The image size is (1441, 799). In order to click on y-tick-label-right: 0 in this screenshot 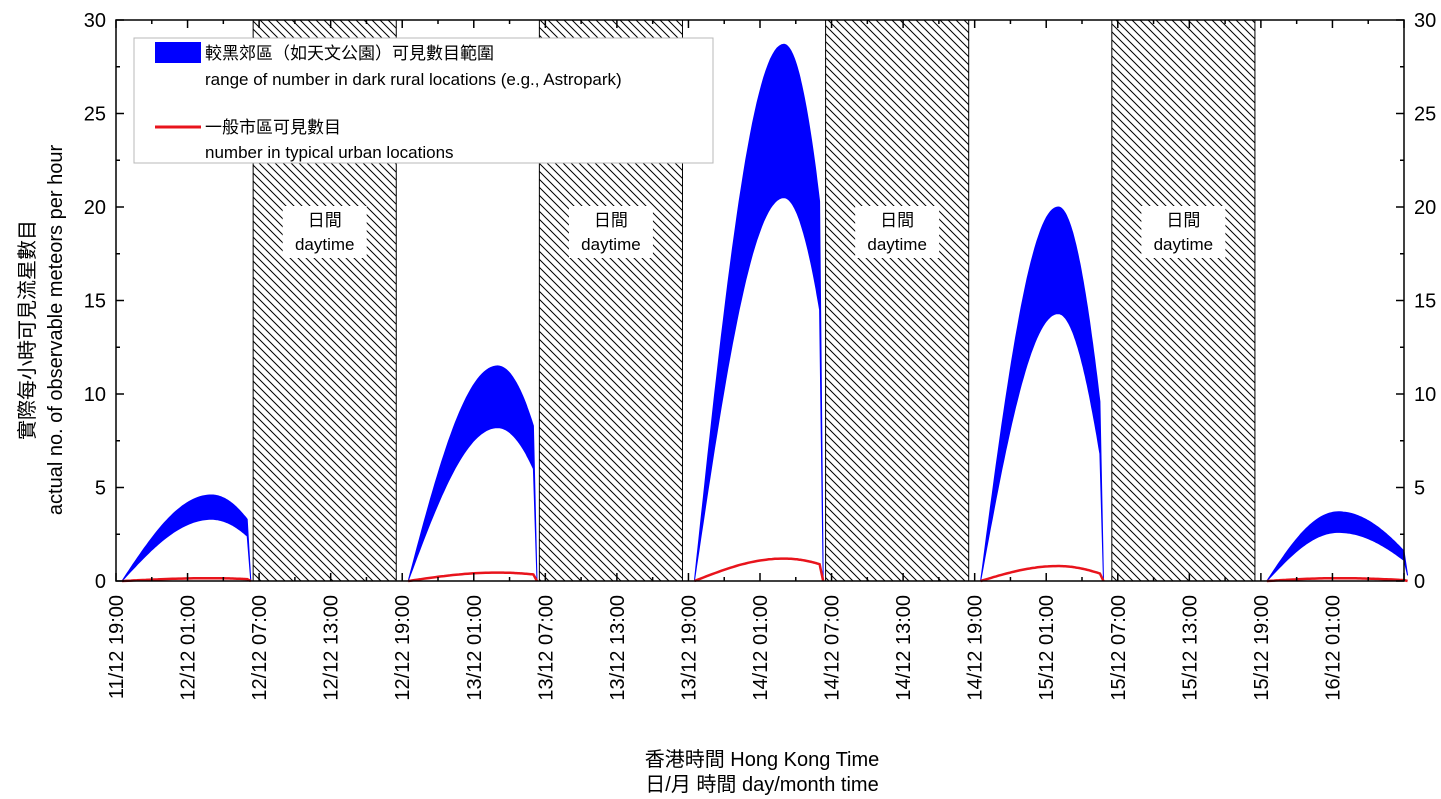, I will do `click(1419, 582)`.